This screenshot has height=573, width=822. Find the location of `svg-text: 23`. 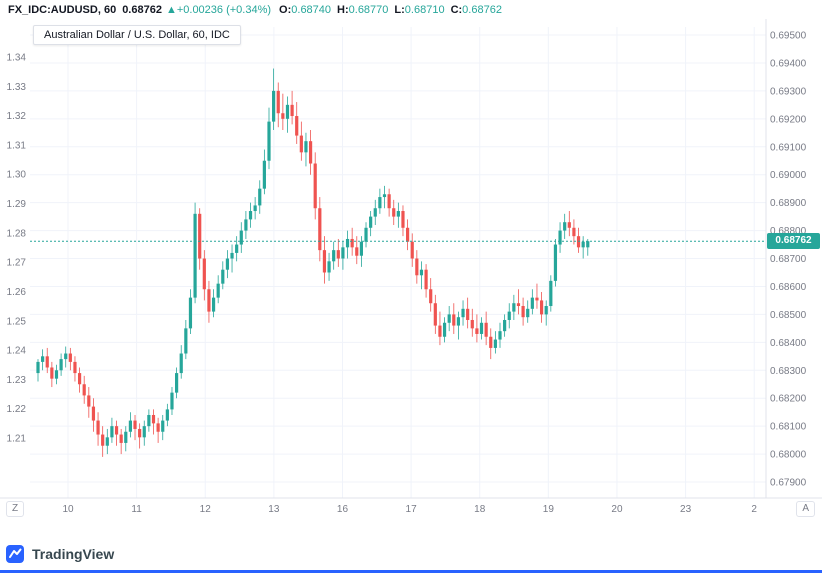

svg-text: 23 is located at coordinates (686, 509).